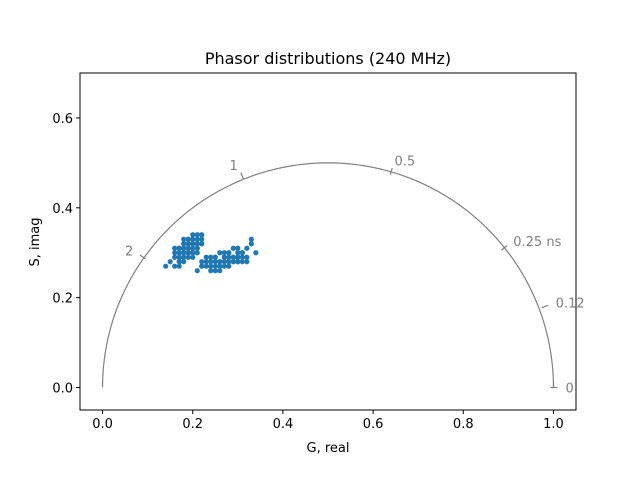 This screenshot has width=640, height=480. Describe the element at coordinates (463, 424) in the screenshot. I see `x-tick-label: 0.8` at that location.